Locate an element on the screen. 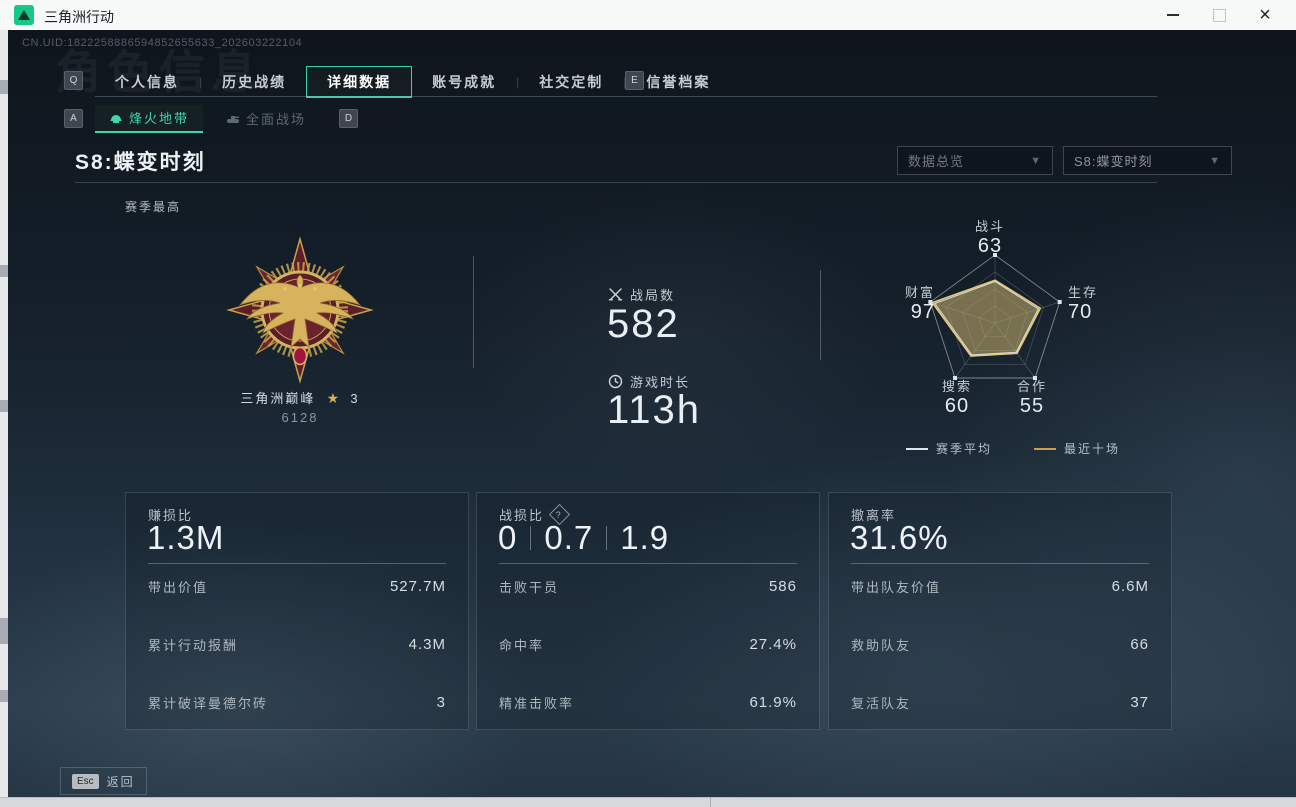 The image size is (1296, 807). stat-row: 击败干员 586 is located at coordinates (648, 586).